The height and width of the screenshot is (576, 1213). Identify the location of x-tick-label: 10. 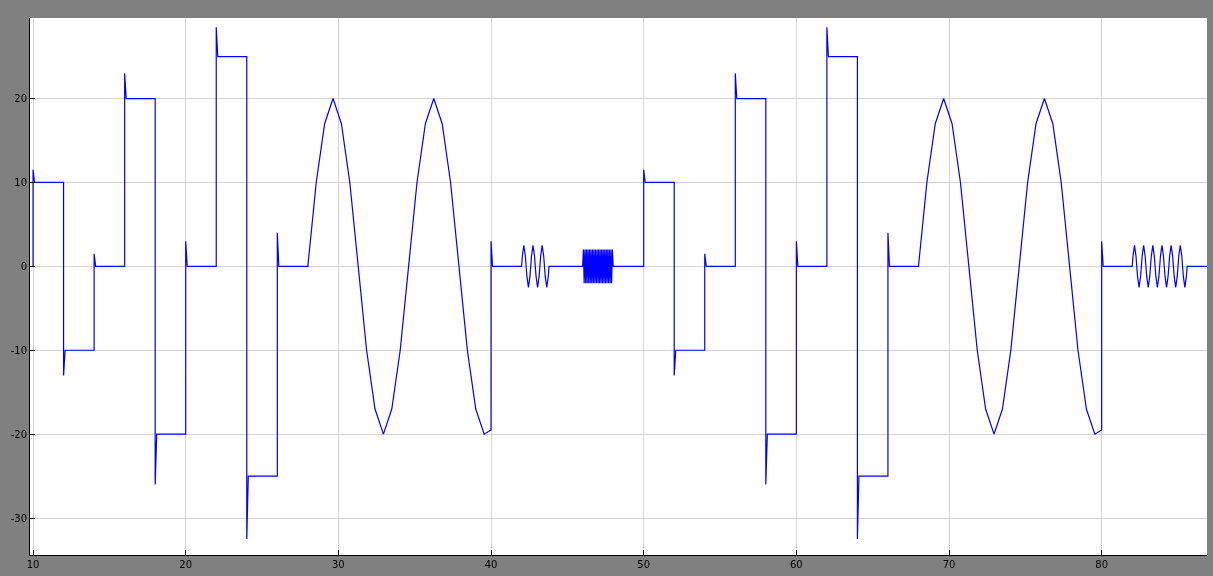
(33, 564).